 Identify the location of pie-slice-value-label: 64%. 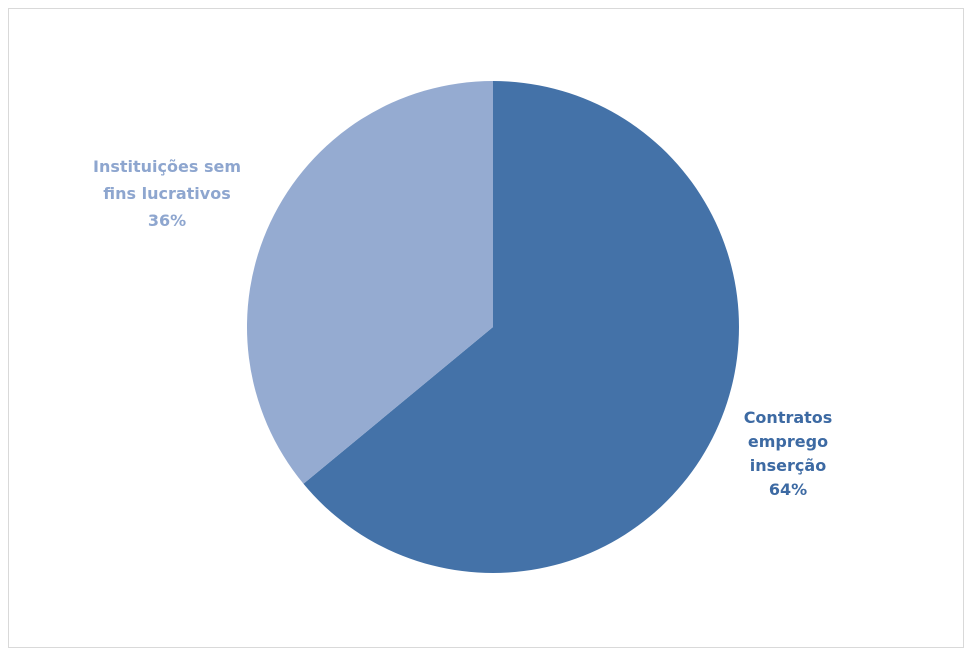
(788, 489).